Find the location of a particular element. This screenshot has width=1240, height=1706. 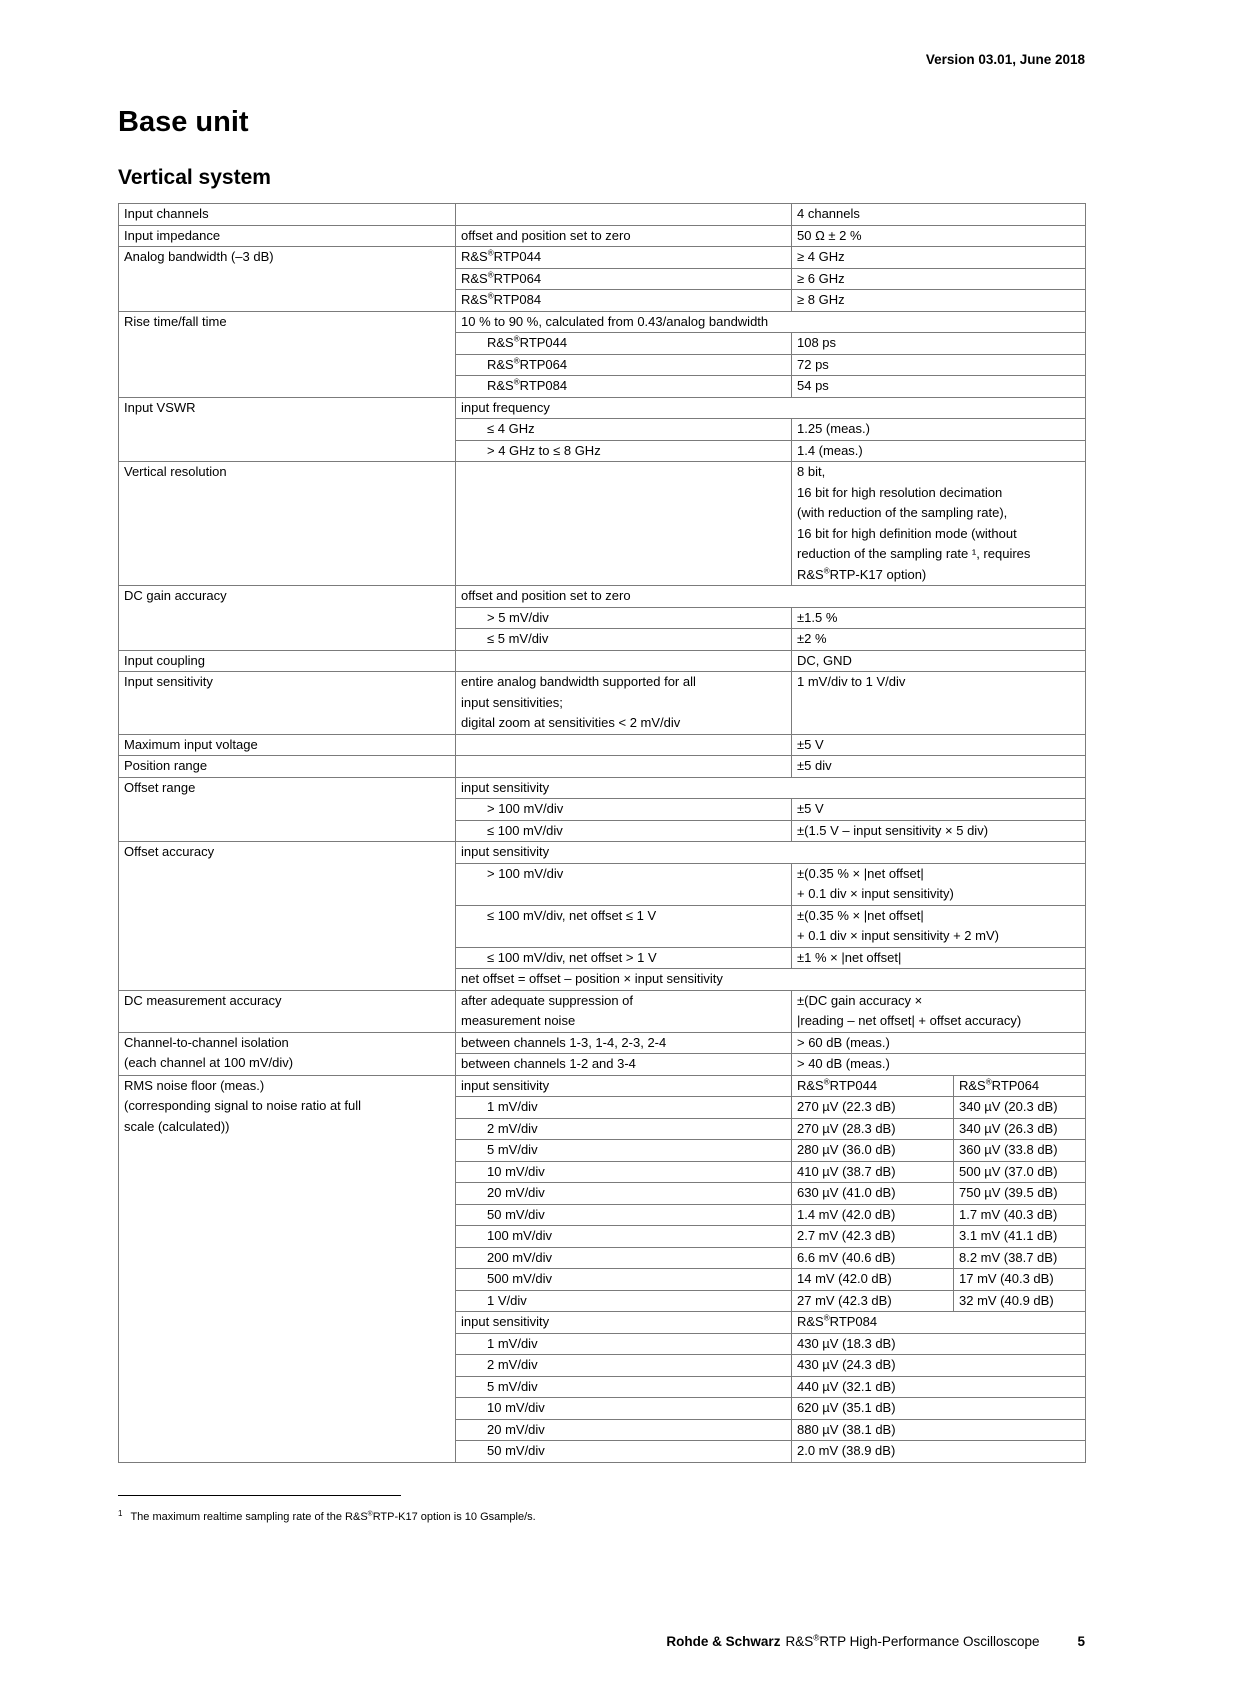

table-row: 5 mV/div 440 µV (32.1 dB) is located at coordinates (603, 1386).